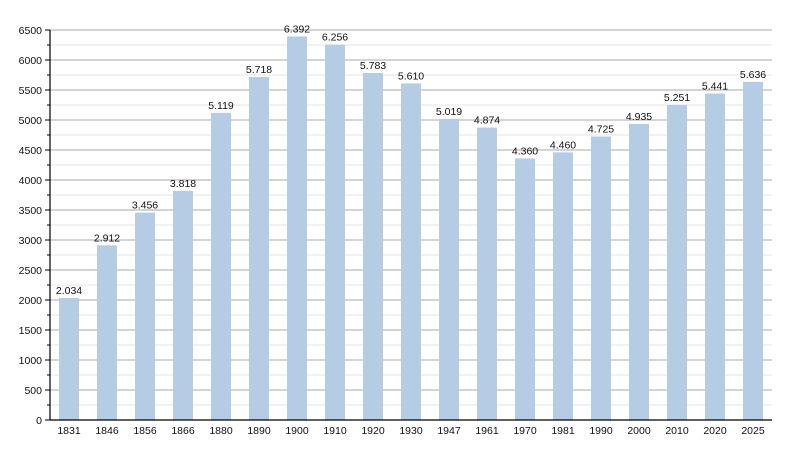  Describe the element at coordinates (145, 431) in the screenshot. I see `x-tick-label: 1856` at that location.